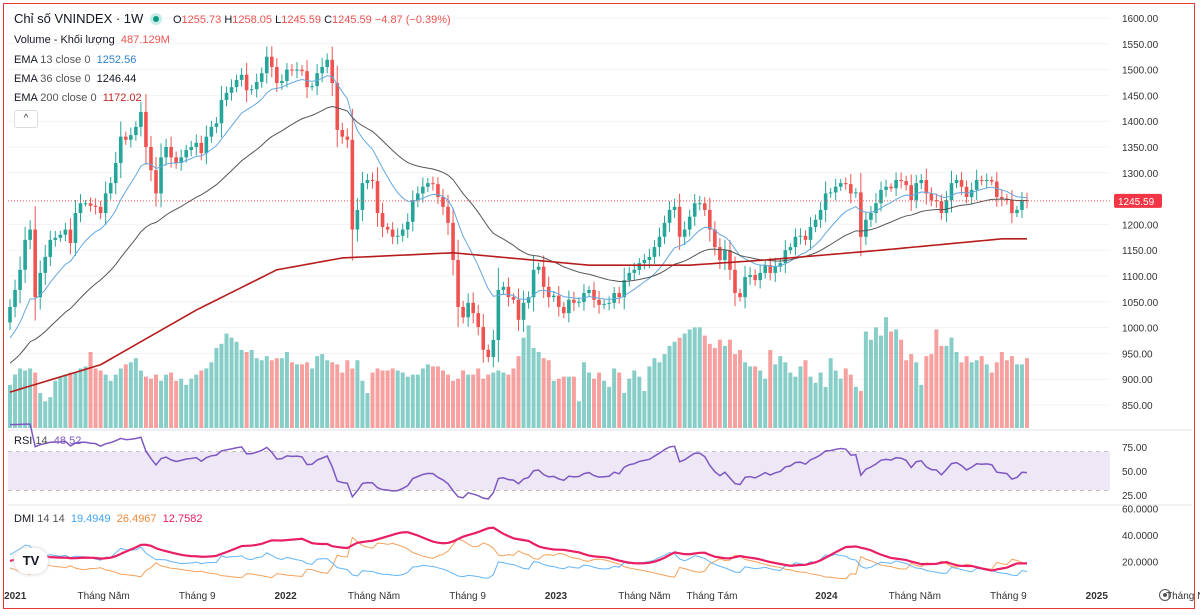 This screenshot has height=615, width=1200. What do you see at coordinates (78, 98) in the screenshot?
I see `ema200-legend: EMA 200 close 0 1172.02` at bounding box center [78, 98].